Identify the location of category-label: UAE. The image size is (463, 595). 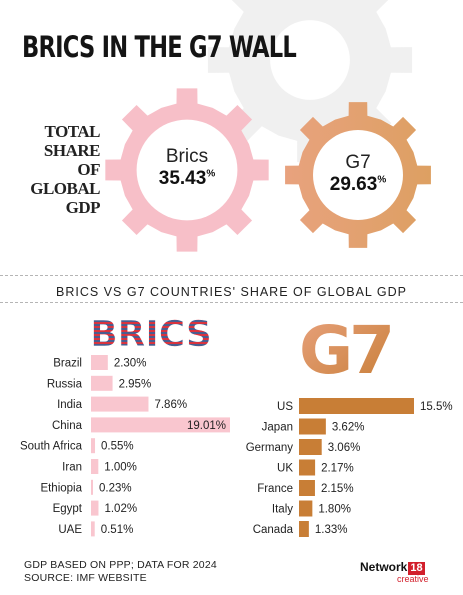
(70, 530).